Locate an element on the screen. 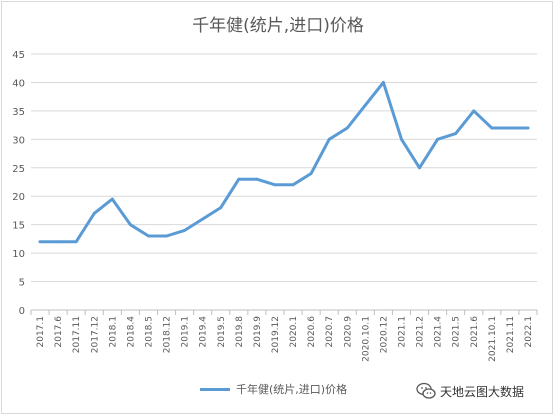  watermark-text: 天地云图大数据 is located at coordinates (482, 391).